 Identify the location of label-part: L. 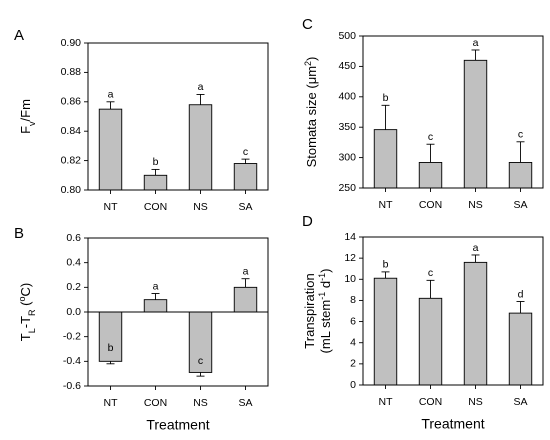
(32, 330).